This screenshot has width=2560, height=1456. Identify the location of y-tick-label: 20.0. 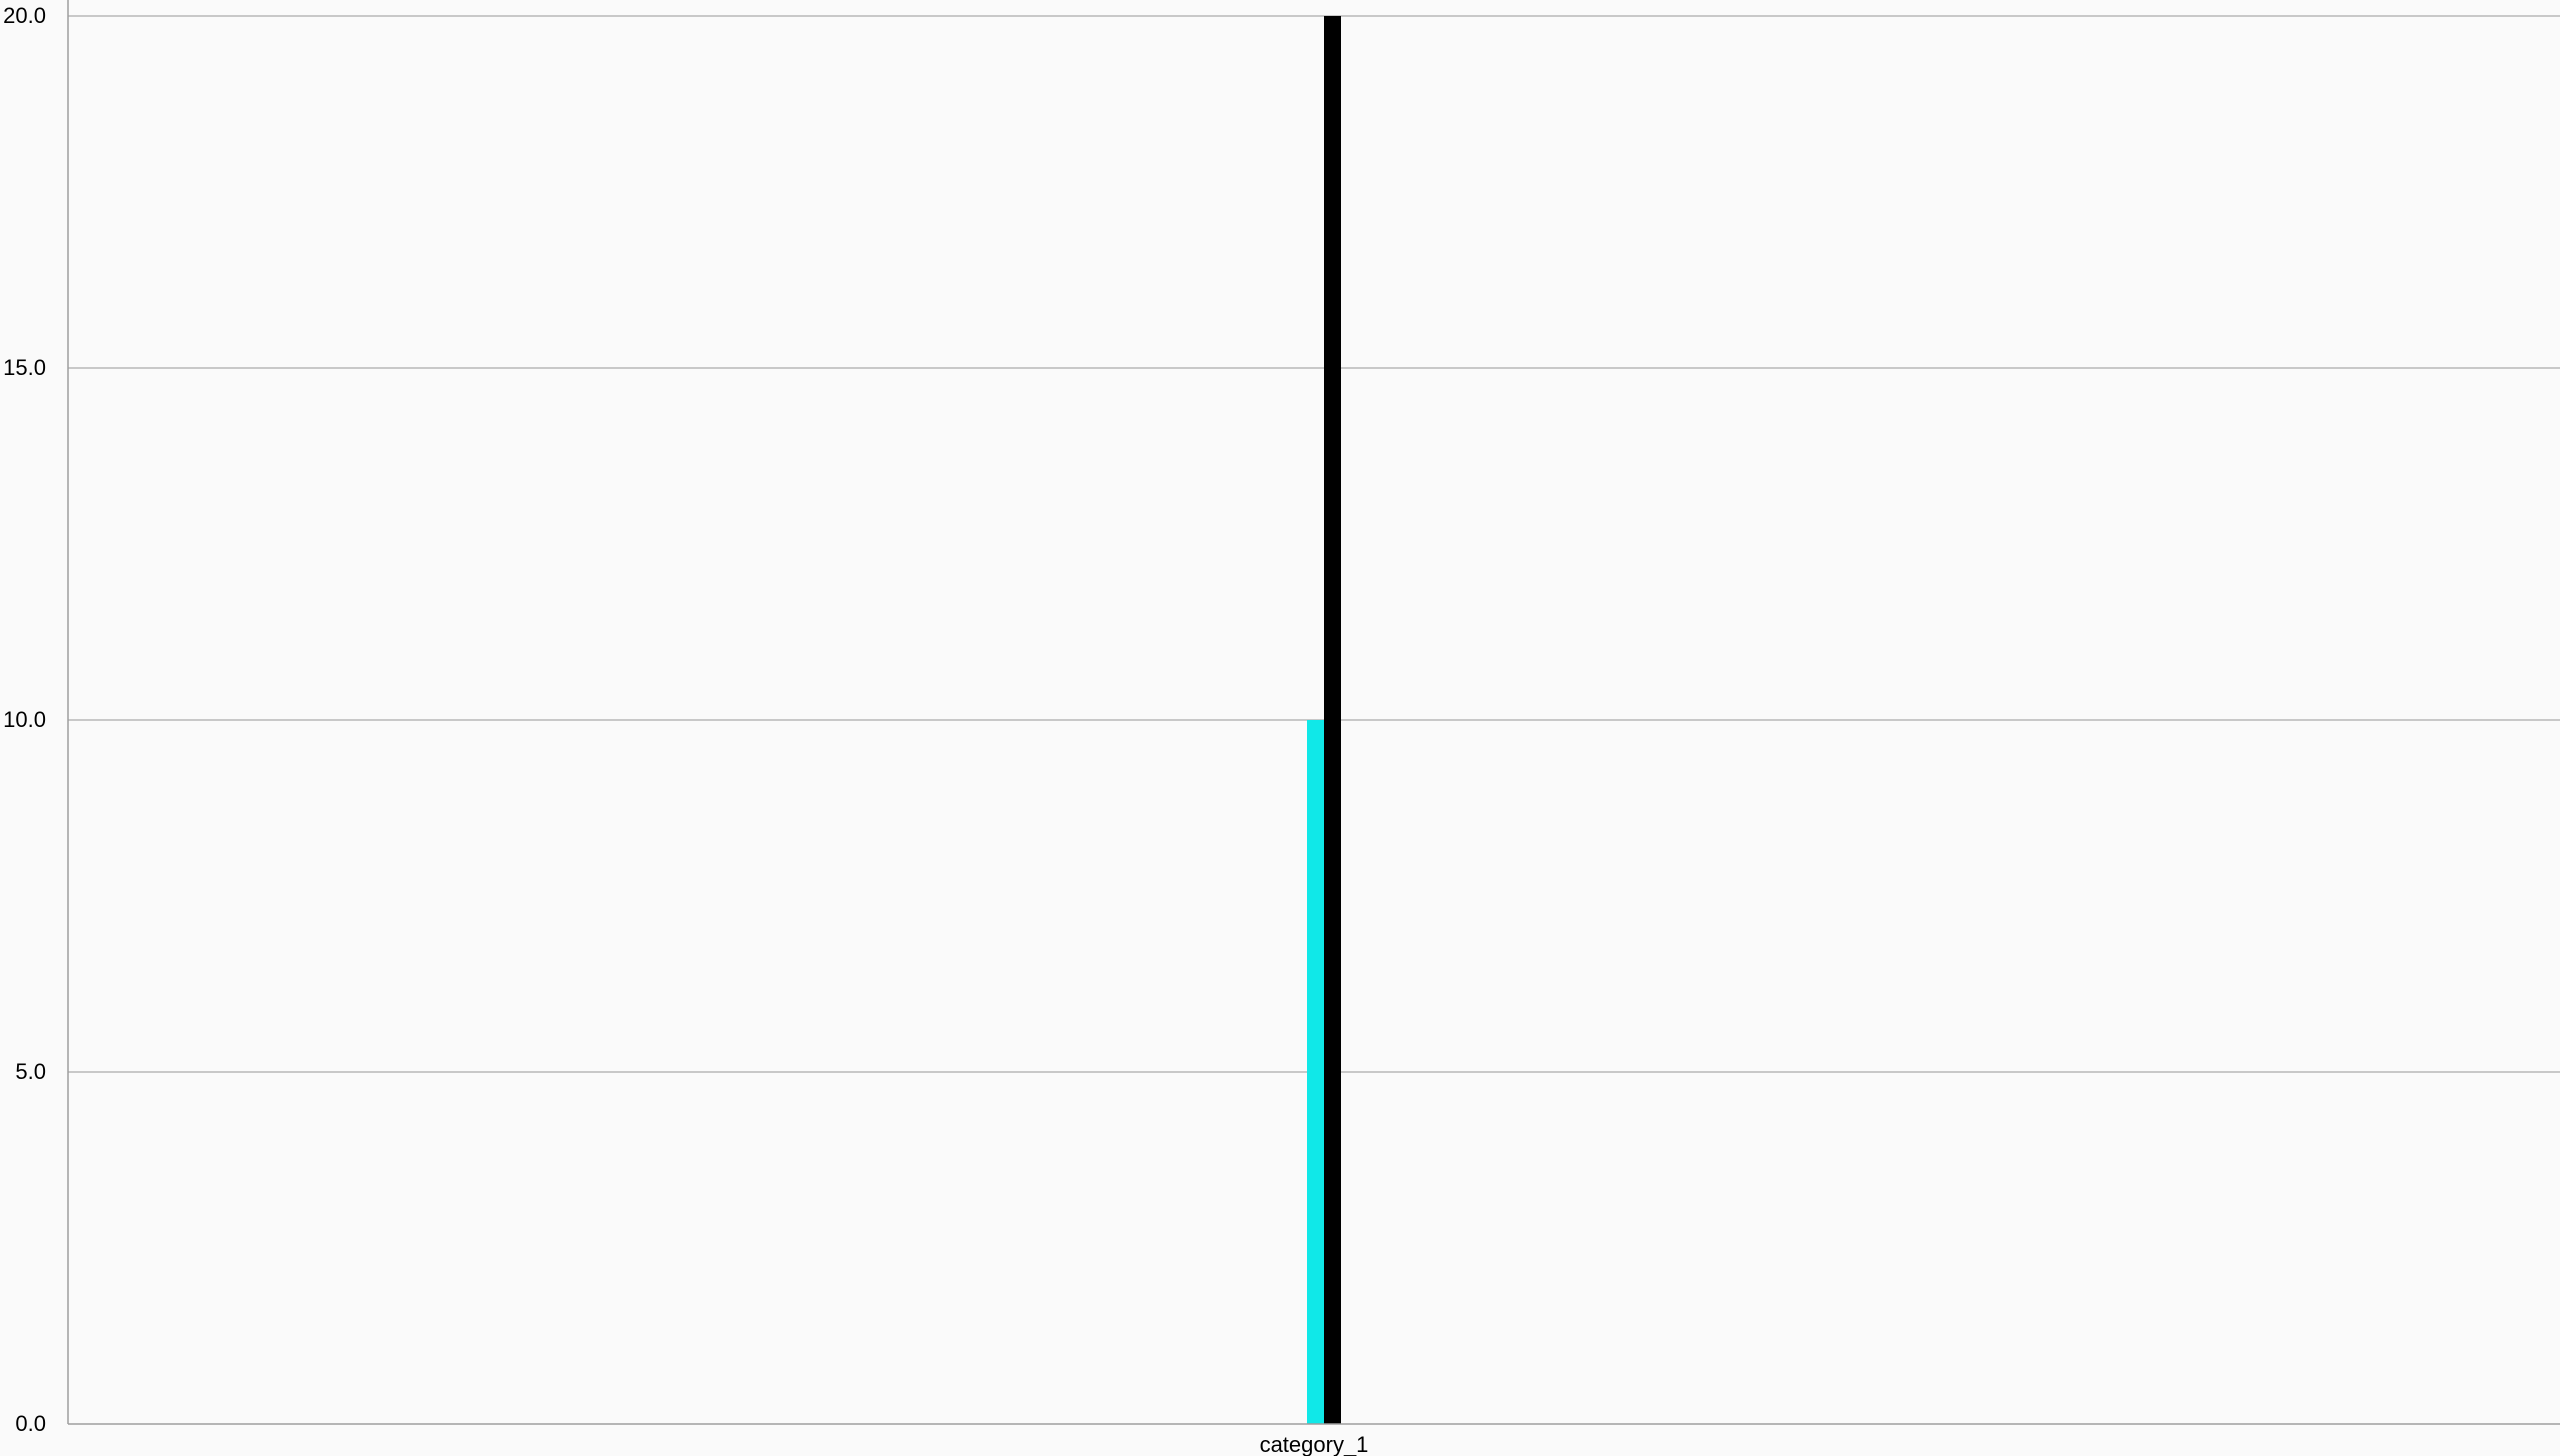
(24, 15).